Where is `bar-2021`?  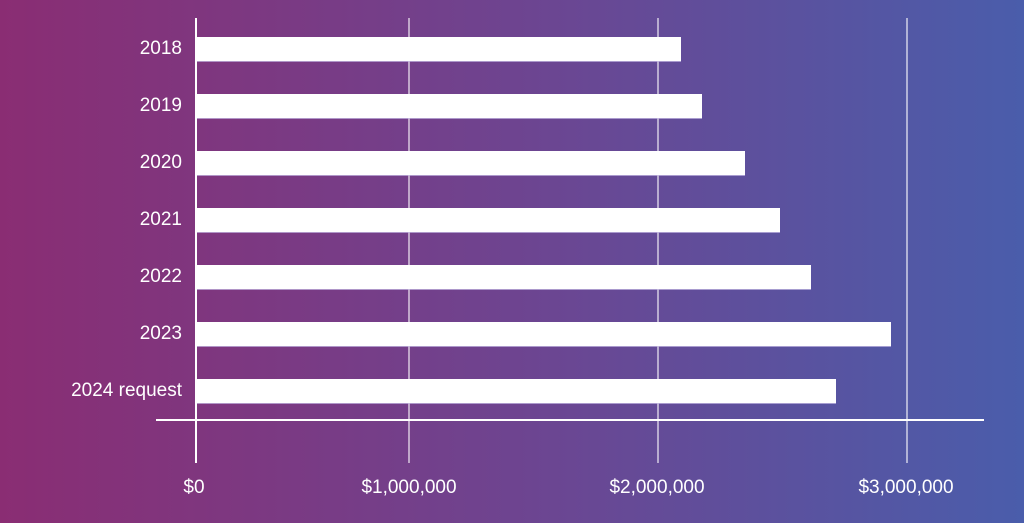
bar-2021 is located at coordinates (488, 220).